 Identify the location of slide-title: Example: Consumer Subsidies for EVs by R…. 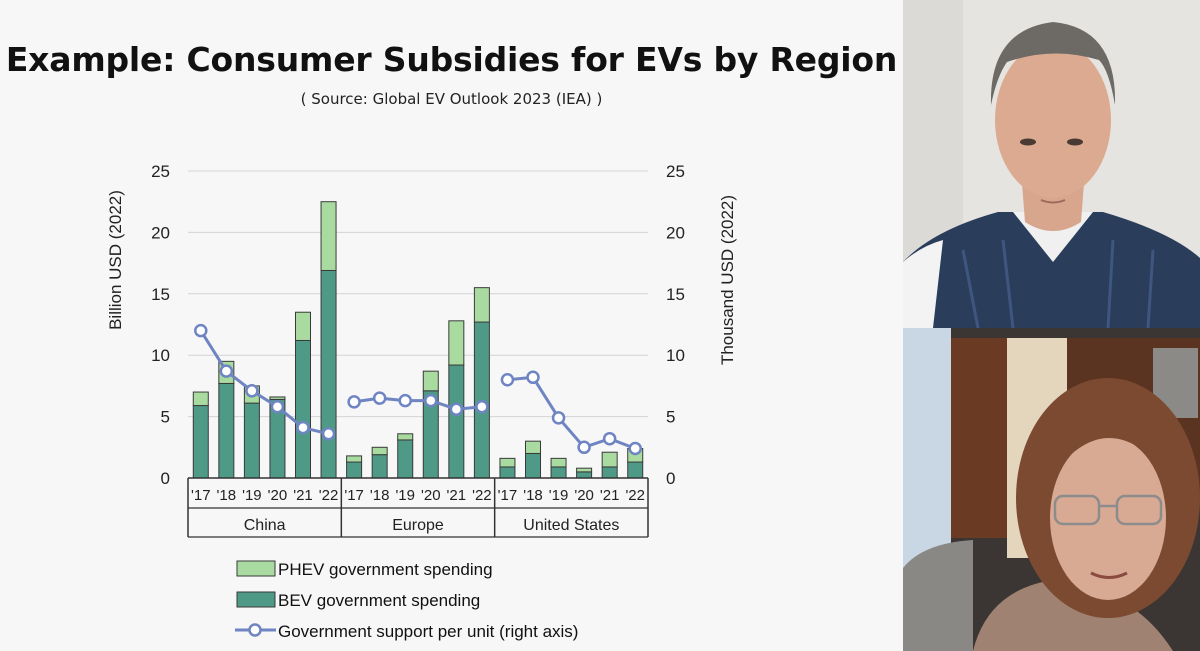
(451, 59).